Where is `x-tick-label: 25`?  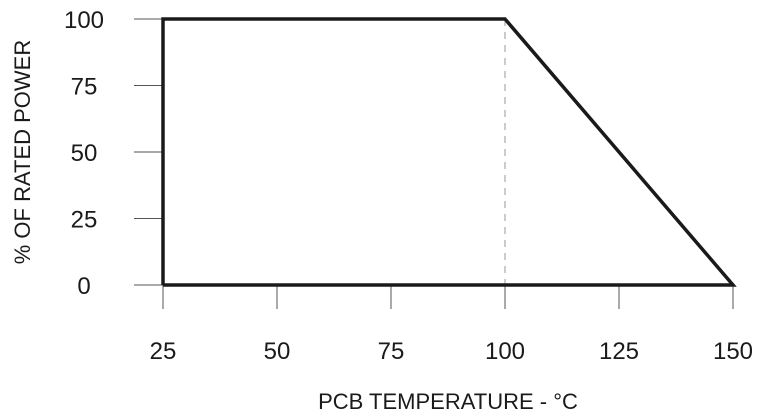
x-tick-label: 25 is located at coordinates (163, 351).